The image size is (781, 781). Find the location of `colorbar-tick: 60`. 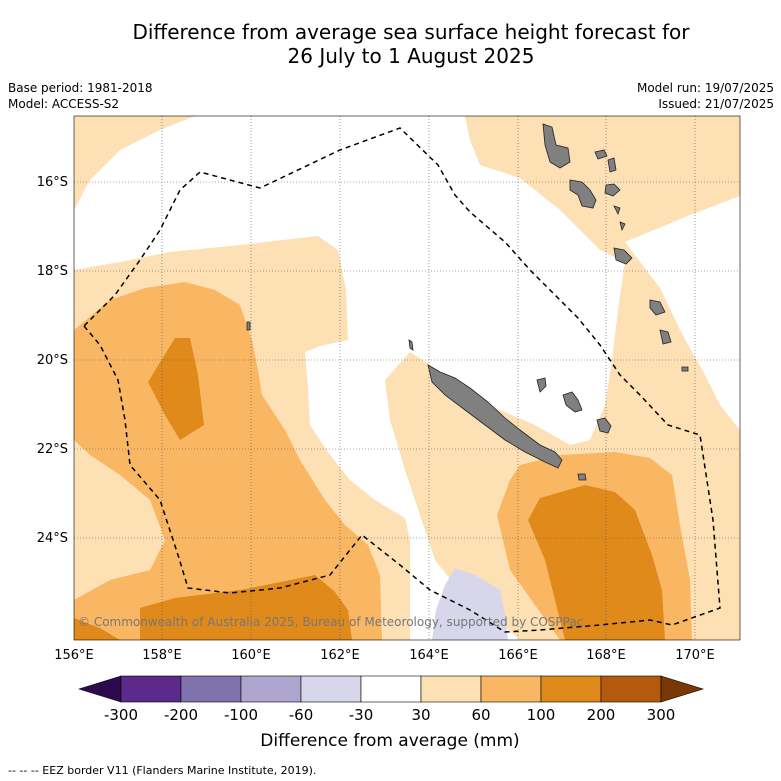

colorbar-tick: 60 is located at coordinates (480, 715).